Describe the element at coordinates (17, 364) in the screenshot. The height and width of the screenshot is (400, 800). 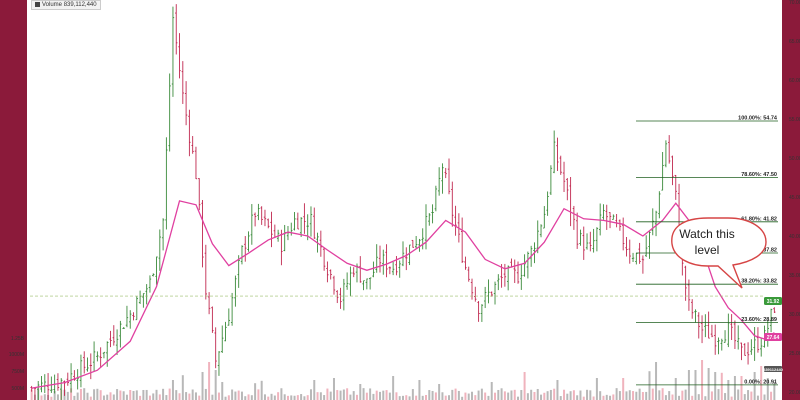
I see `volume-axis: 1.25B 1000M 750M 500M` at that location.